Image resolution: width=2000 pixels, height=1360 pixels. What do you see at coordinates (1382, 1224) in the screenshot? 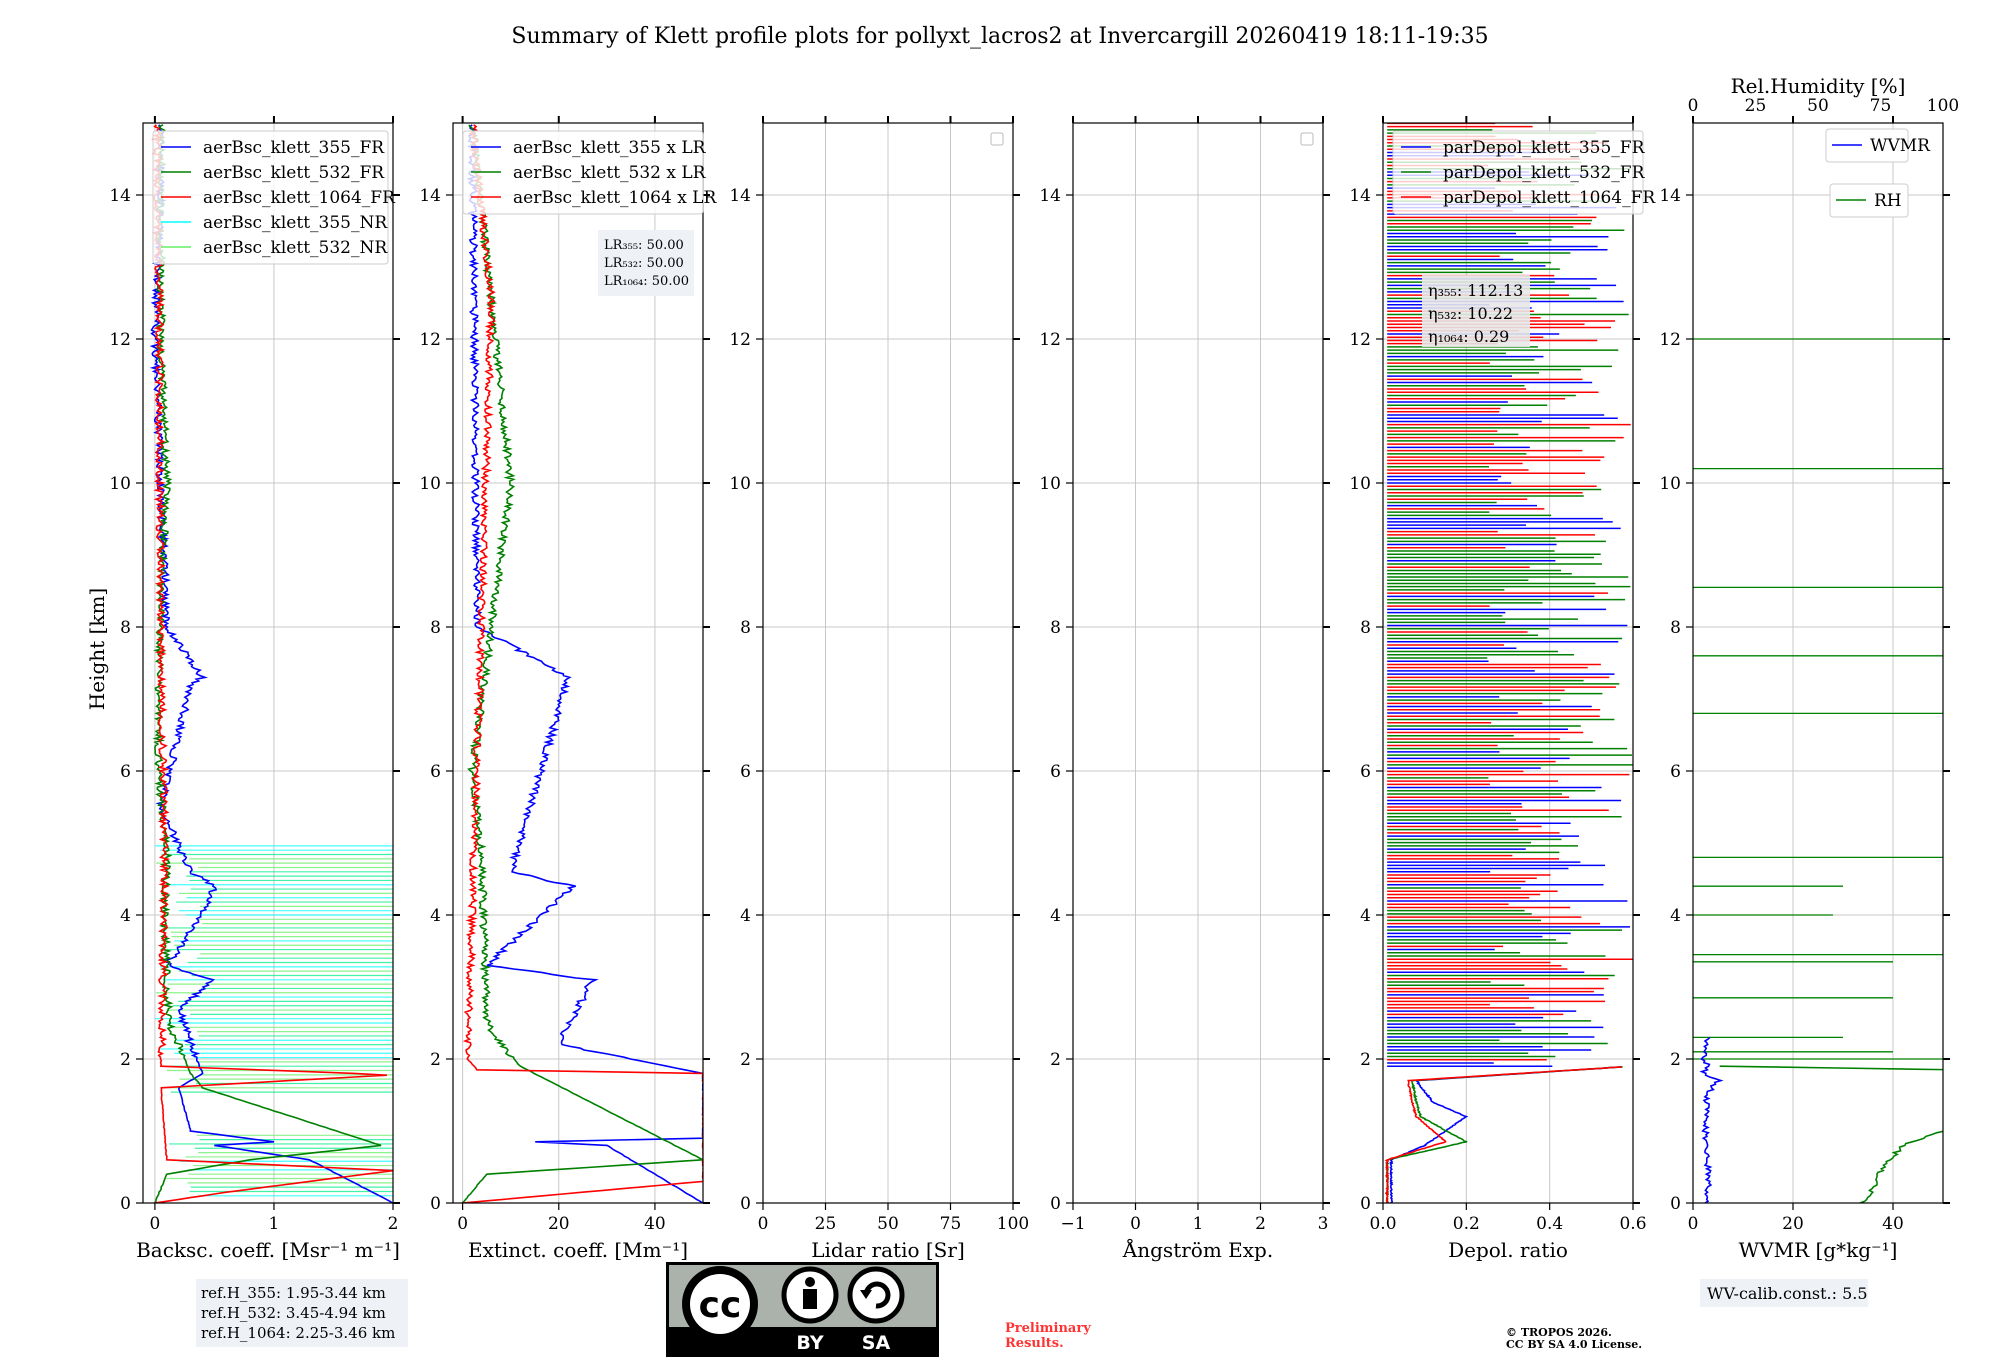
I see `x-tick-label: 0.0` at bounding box center [1382, 1224].